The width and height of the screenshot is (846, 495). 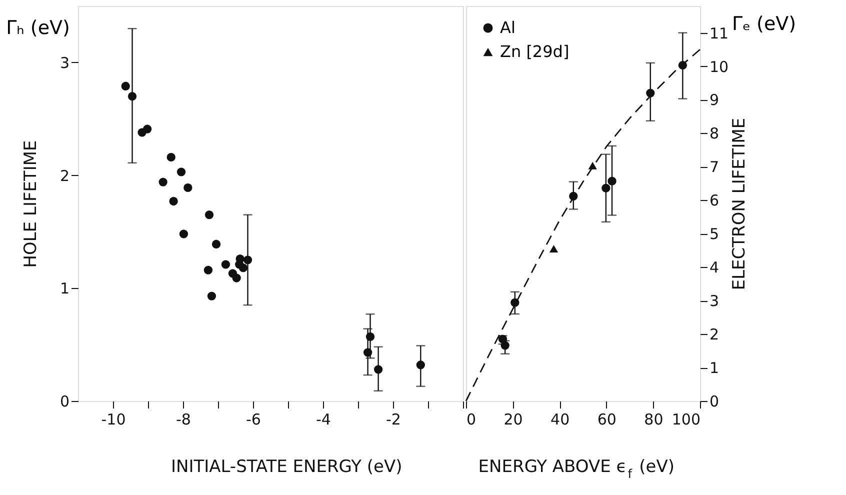 I want to click on x-tick-label: 100, so click(x=686, y=419).